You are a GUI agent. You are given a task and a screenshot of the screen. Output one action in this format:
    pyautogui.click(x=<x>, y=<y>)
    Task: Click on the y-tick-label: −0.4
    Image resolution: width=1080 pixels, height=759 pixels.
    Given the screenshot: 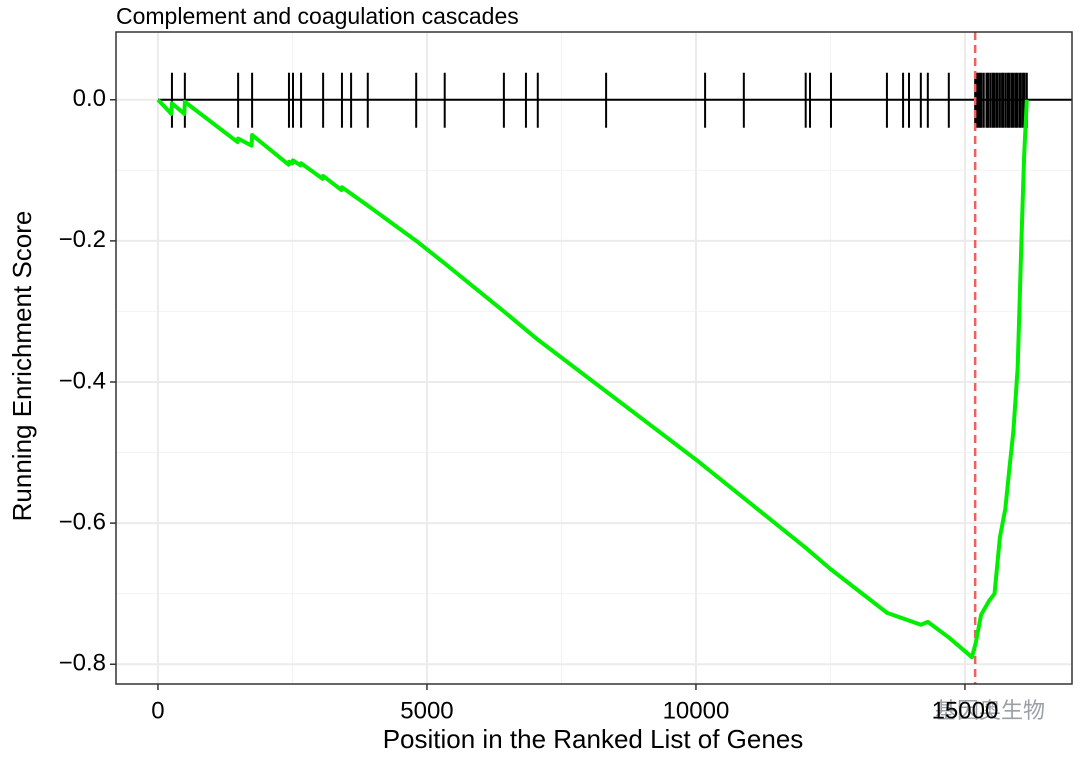 What is the action you would take?
    pyautogui.click(x=82, y=380)
    